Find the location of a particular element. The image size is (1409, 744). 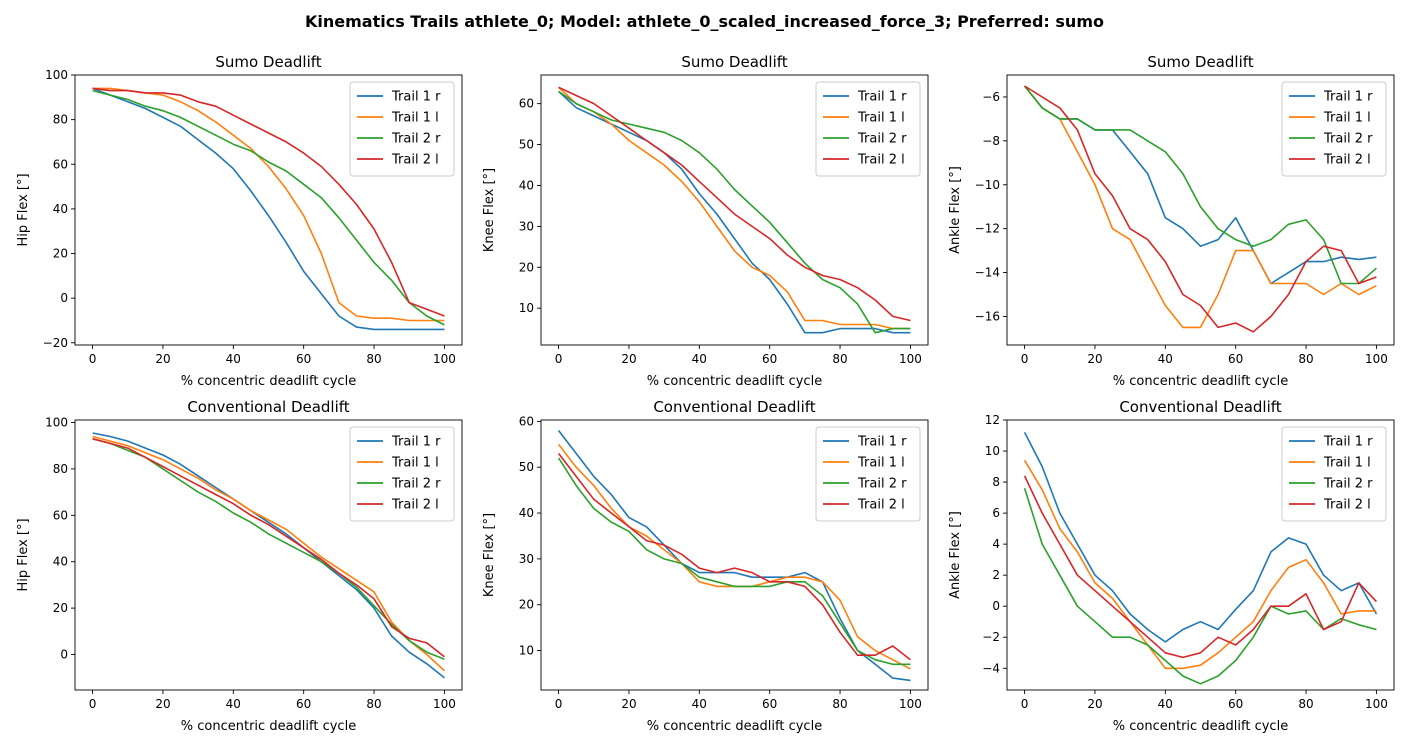

y-tick-label: −4 is located at coordinates (991, 668).